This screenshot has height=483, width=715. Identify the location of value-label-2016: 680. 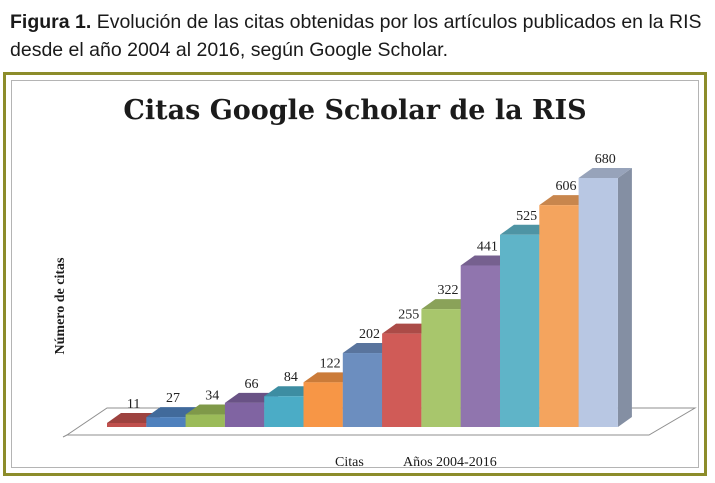
(605, 159).